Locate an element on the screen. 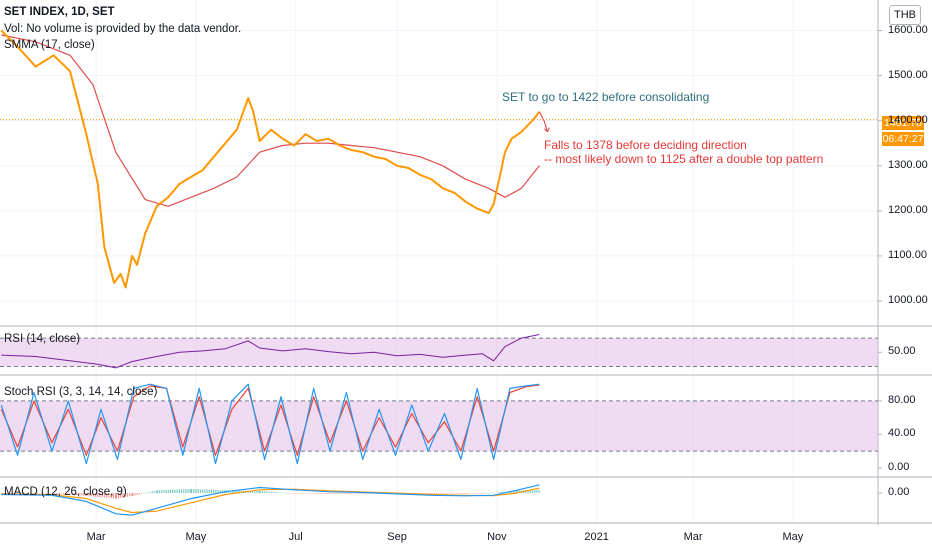 Image resolution: width=932 pixels, height=550 pixels. price-tag: 1401.78 is located at coordinates (903, 123).